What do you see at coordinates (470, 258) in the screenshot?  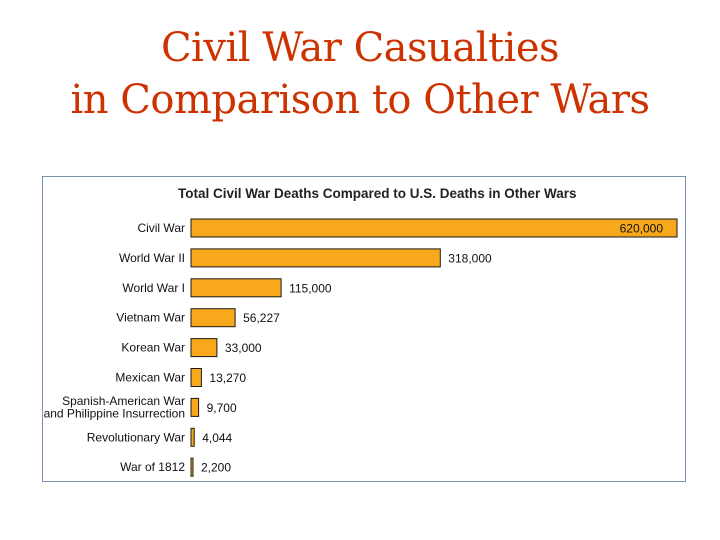 I see `value-label: 318,000` at bounding box center [470, 258].